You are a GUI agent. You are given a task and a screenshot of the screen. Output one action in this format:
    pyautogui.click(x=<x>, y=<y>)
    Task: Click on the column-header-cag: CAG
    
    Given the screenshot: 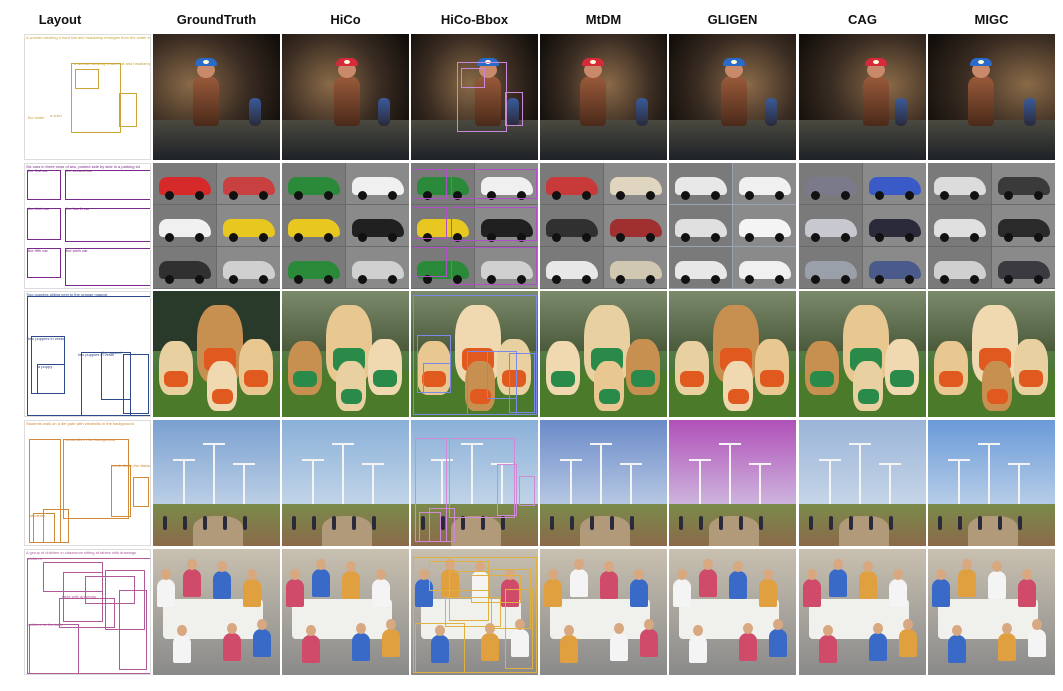 What is the action you would take?
    pyautogui.click(x=862, y=19)
    